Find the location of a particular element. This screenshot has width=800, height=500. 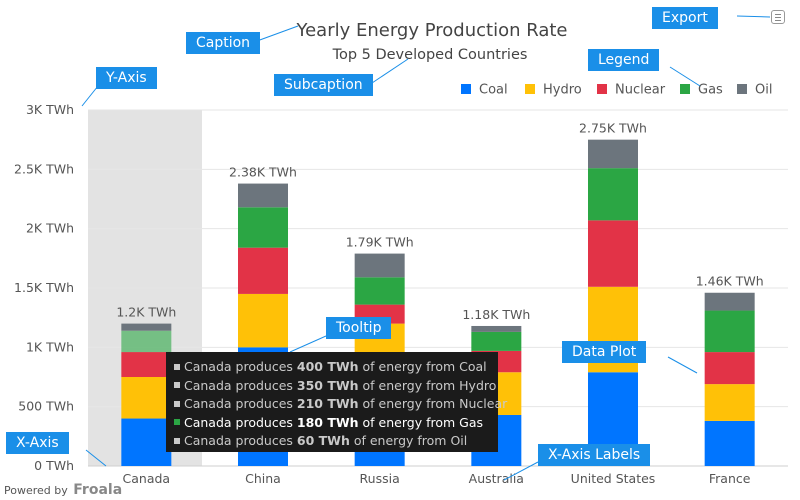

callout-tooltip: Tooltip is located at coordinates (359, 328).